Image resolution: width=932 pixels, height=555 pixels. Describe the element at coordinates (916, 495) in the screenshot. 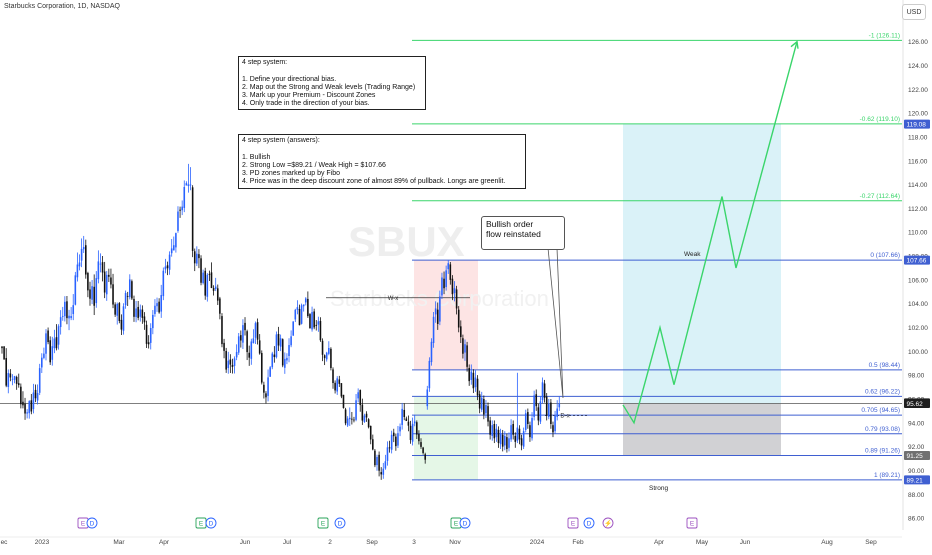

I see `y-tick-1: 88.00` at that location.